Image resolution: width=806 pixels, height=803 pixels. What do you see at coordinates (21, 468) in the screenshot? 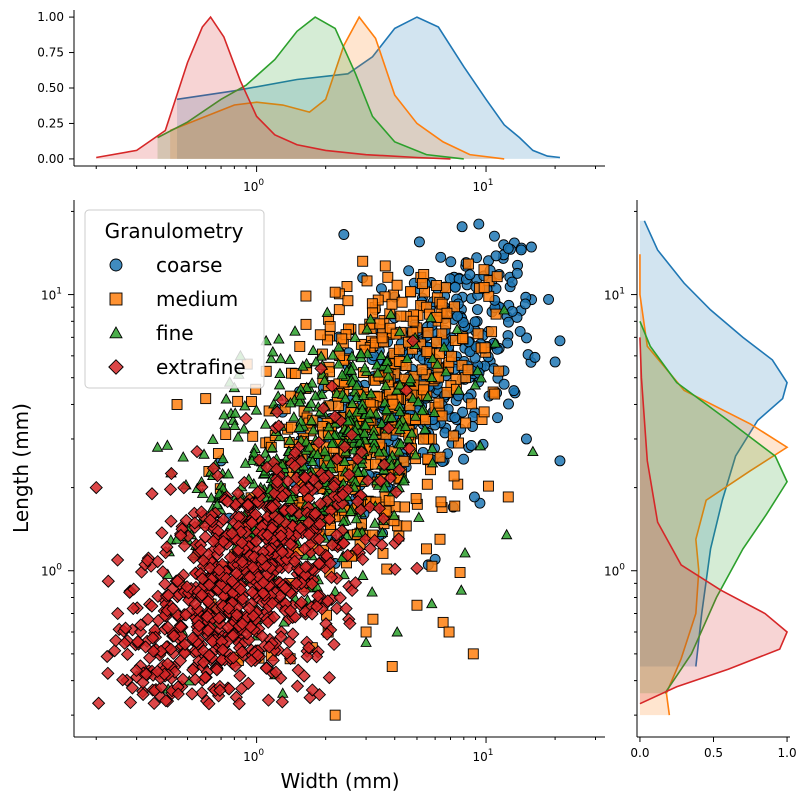
I see `y-axis-label: Length (mm)` at bounding box center [21, 468].